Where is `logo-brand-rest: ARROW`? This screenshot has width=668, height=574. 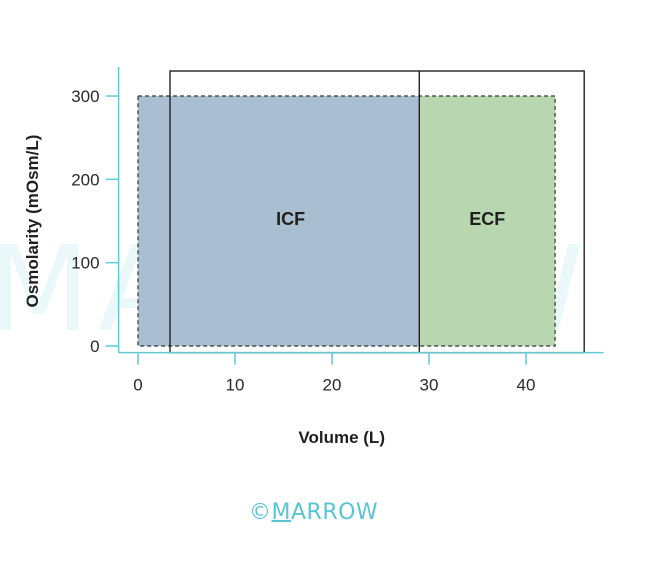 logo-brand-rest: ARROW is located at coordinates (334, 512).